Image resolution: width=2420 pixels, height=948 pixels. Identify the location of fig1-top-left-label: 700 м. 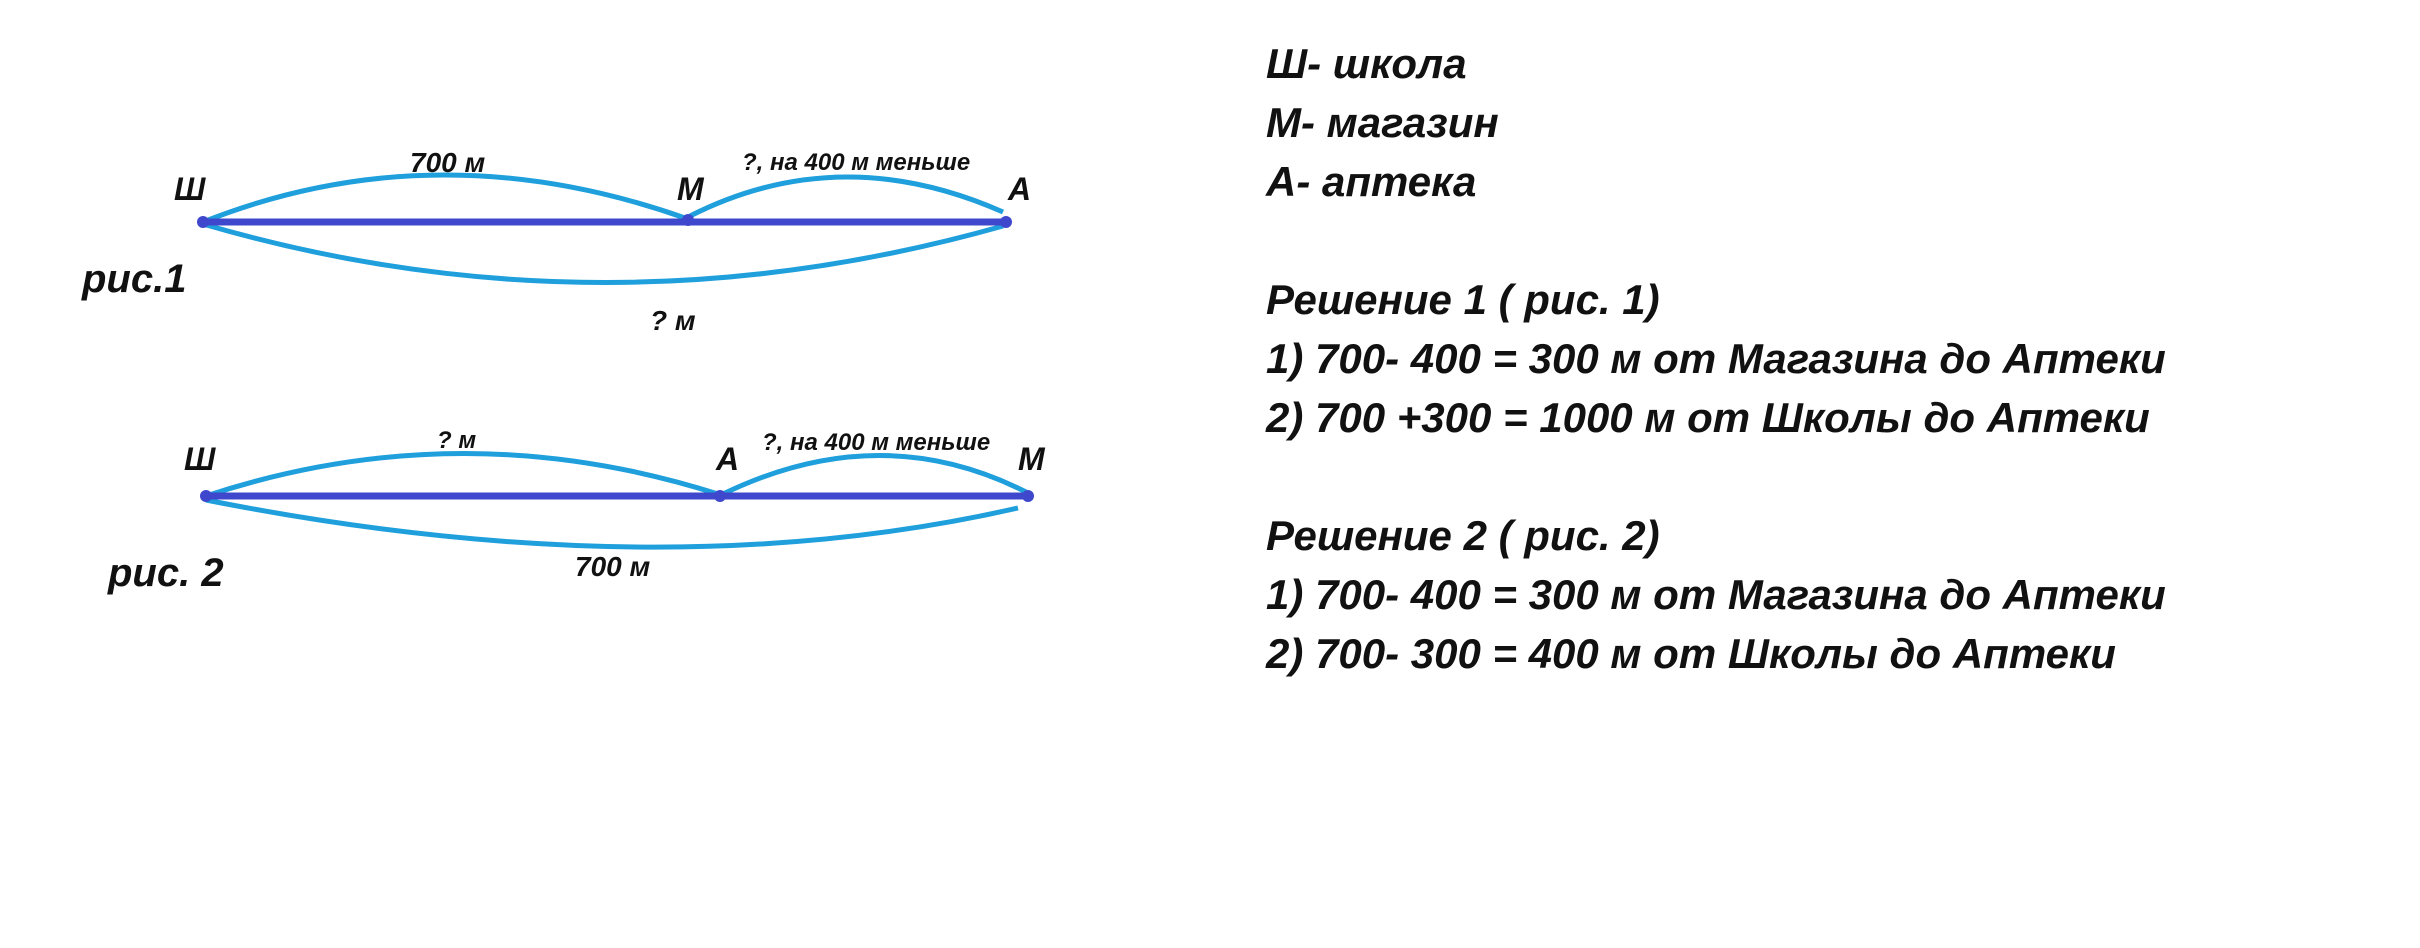
(447, 162).